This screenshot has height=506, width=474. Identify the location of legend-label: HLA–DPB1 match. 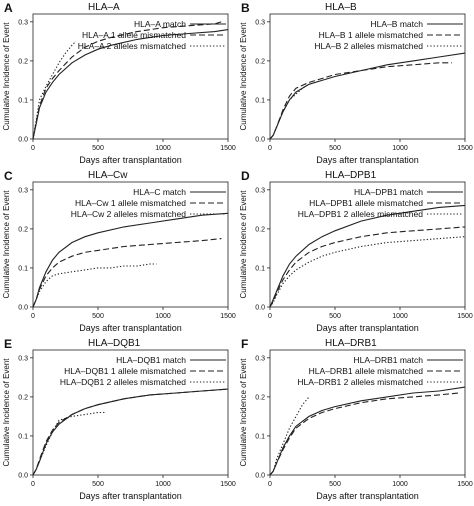
(388, 192).